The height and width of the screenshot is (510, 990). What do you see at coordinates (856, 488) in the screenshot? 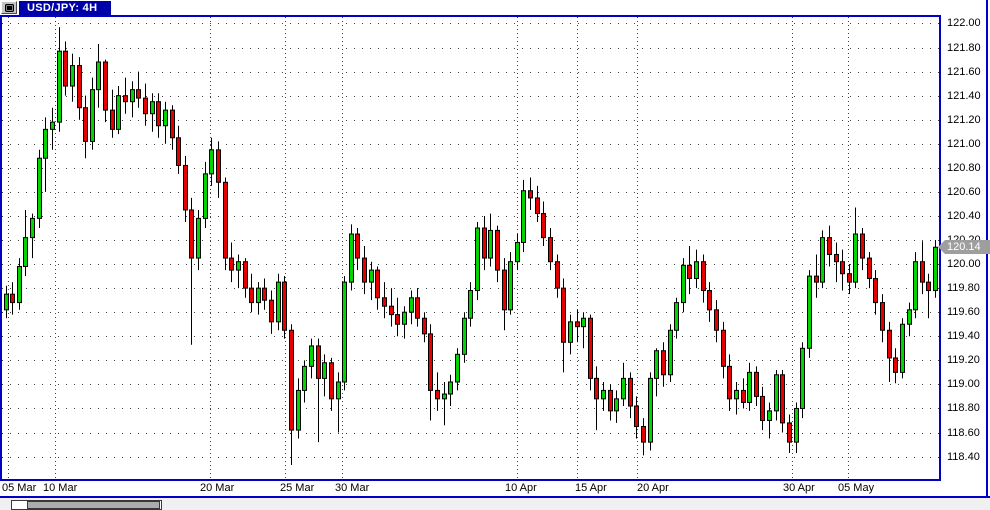
I see `date-axis-label: 05 May` at bounding box center [856, 488].